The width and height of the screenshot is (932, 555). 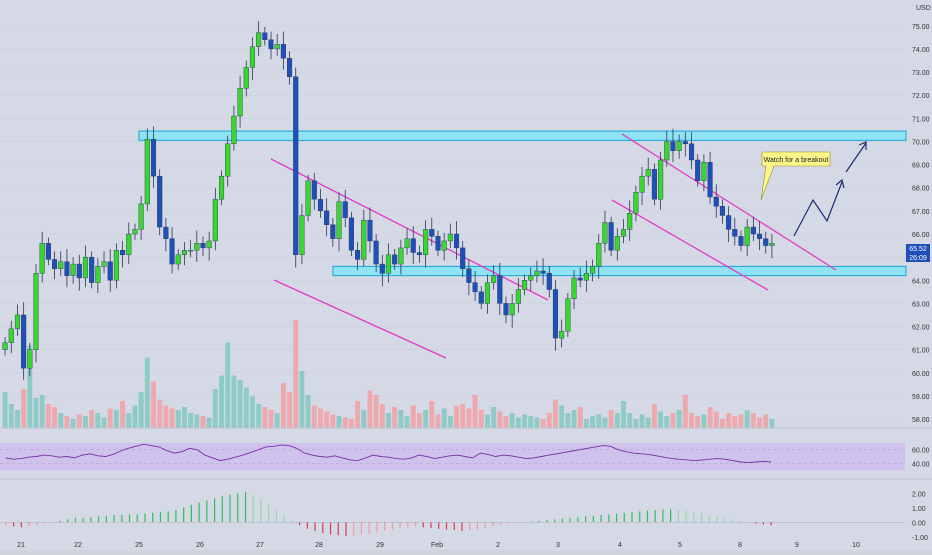 I want to click on time-tick: 25, so click(x=139, y=545).